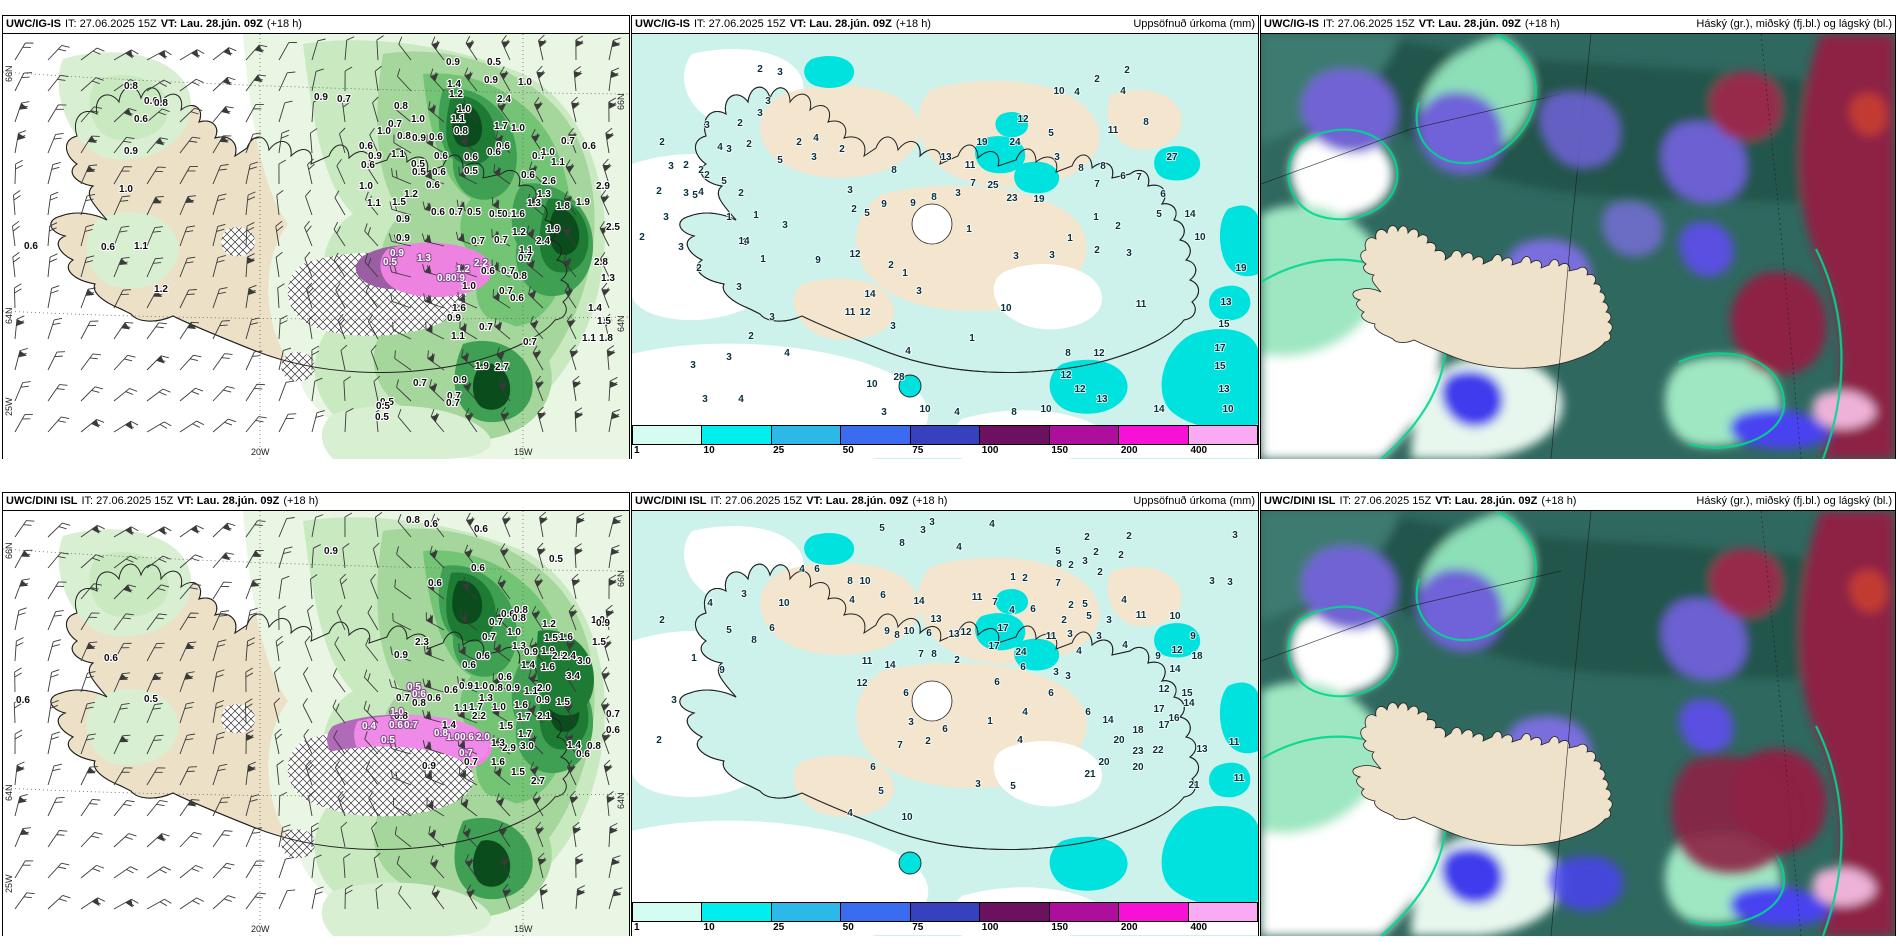 The height and width of the screenshot is (950, 1900). What do you see at coordinates (449, 725) in the screenshot?
I see `value-label: 1.4` at bounding box center [449, 725].